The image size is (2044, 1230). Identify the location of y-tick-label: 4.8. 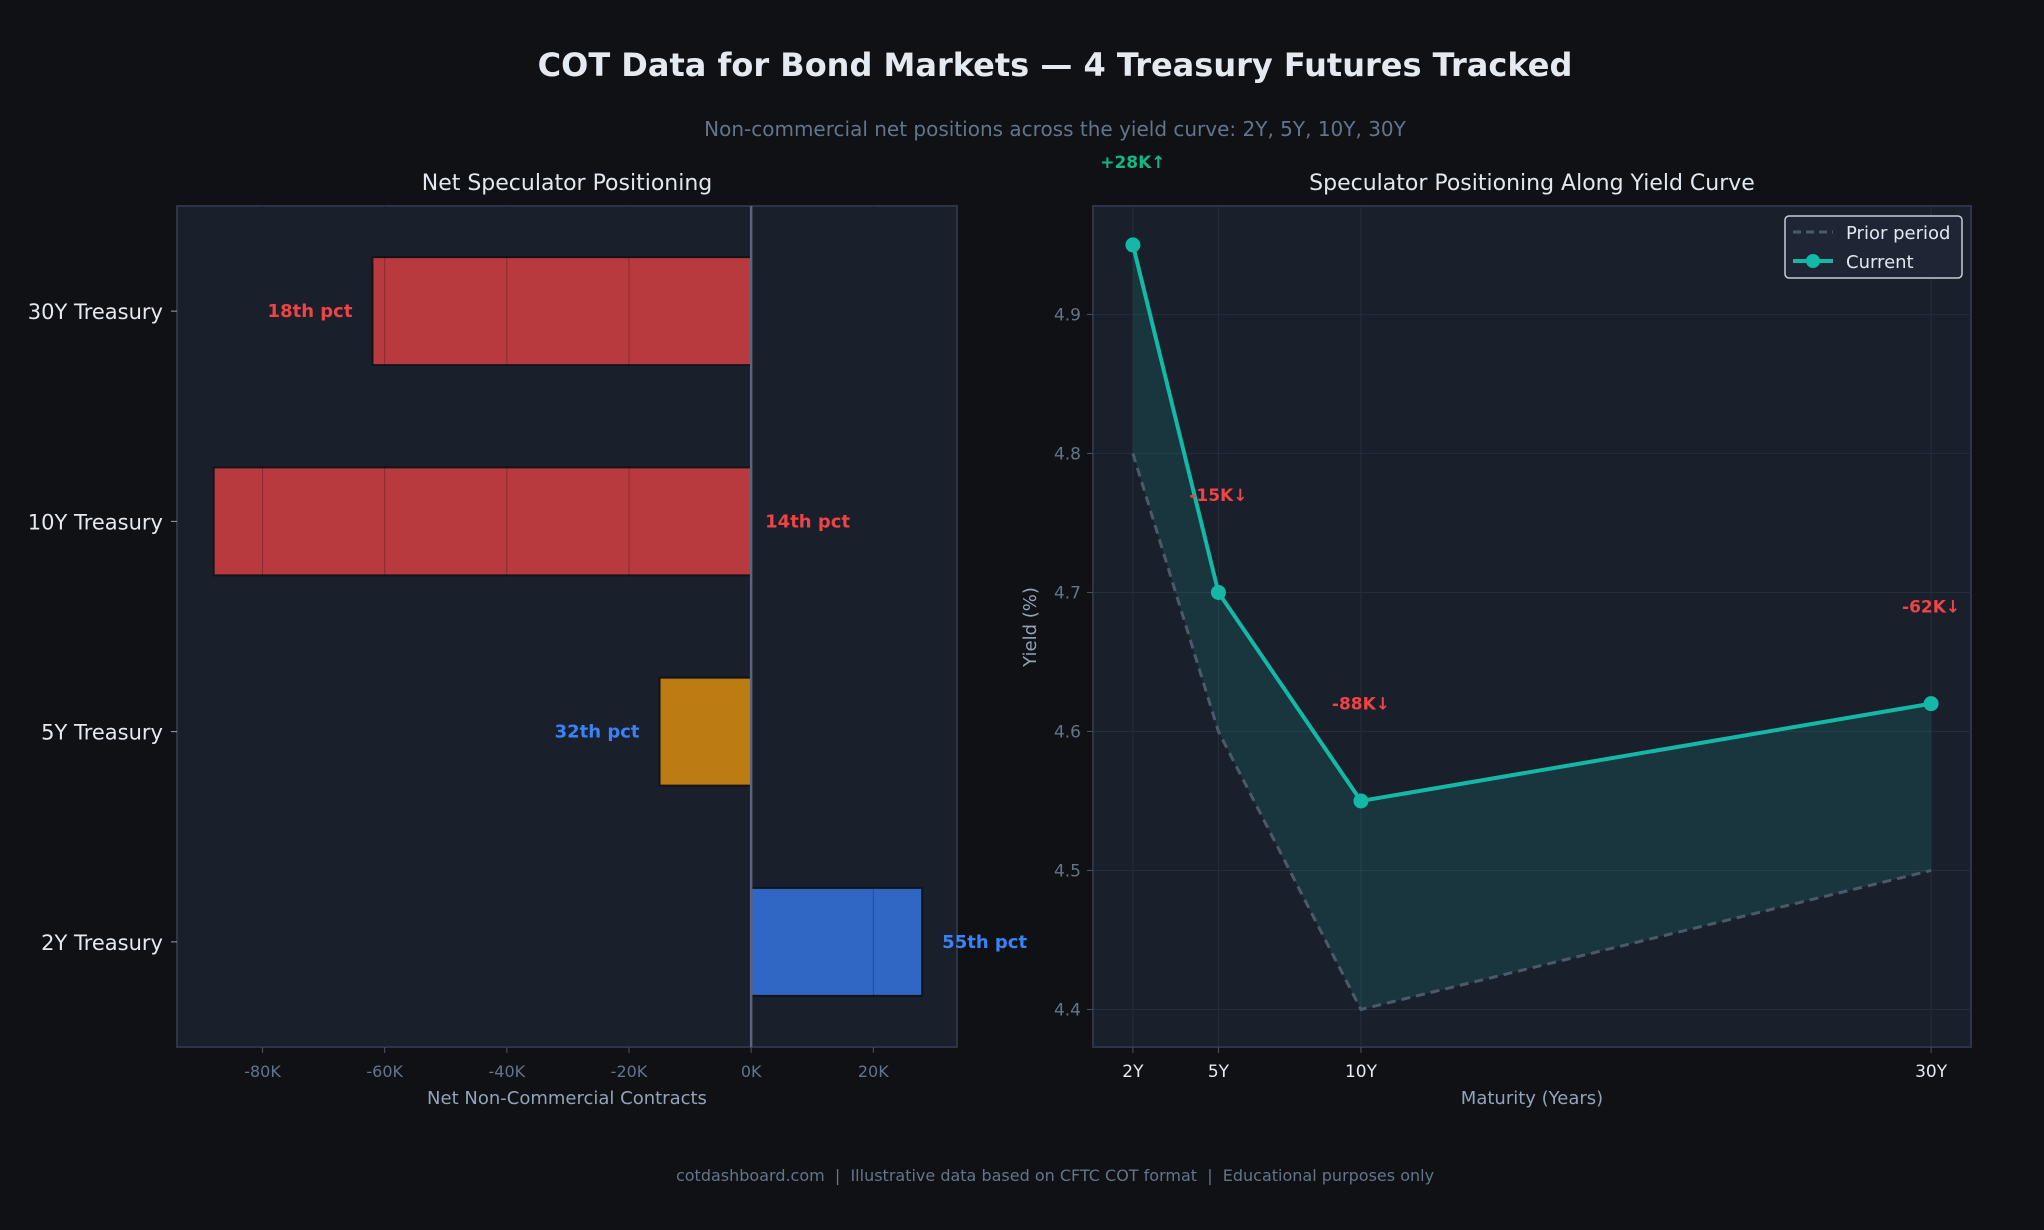
(1067, 454).